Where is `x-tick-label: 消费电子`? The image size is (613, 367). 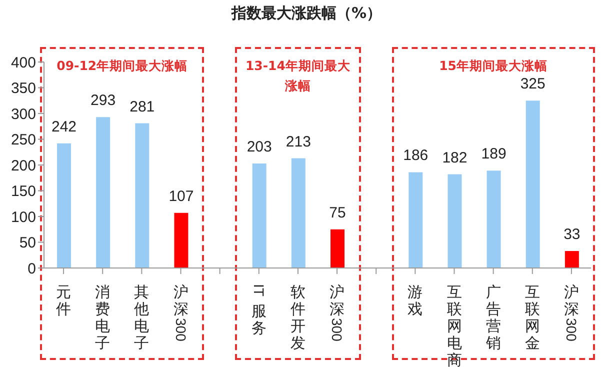 x-tick-label: 消费电子 is located at coordinates (102, 317).